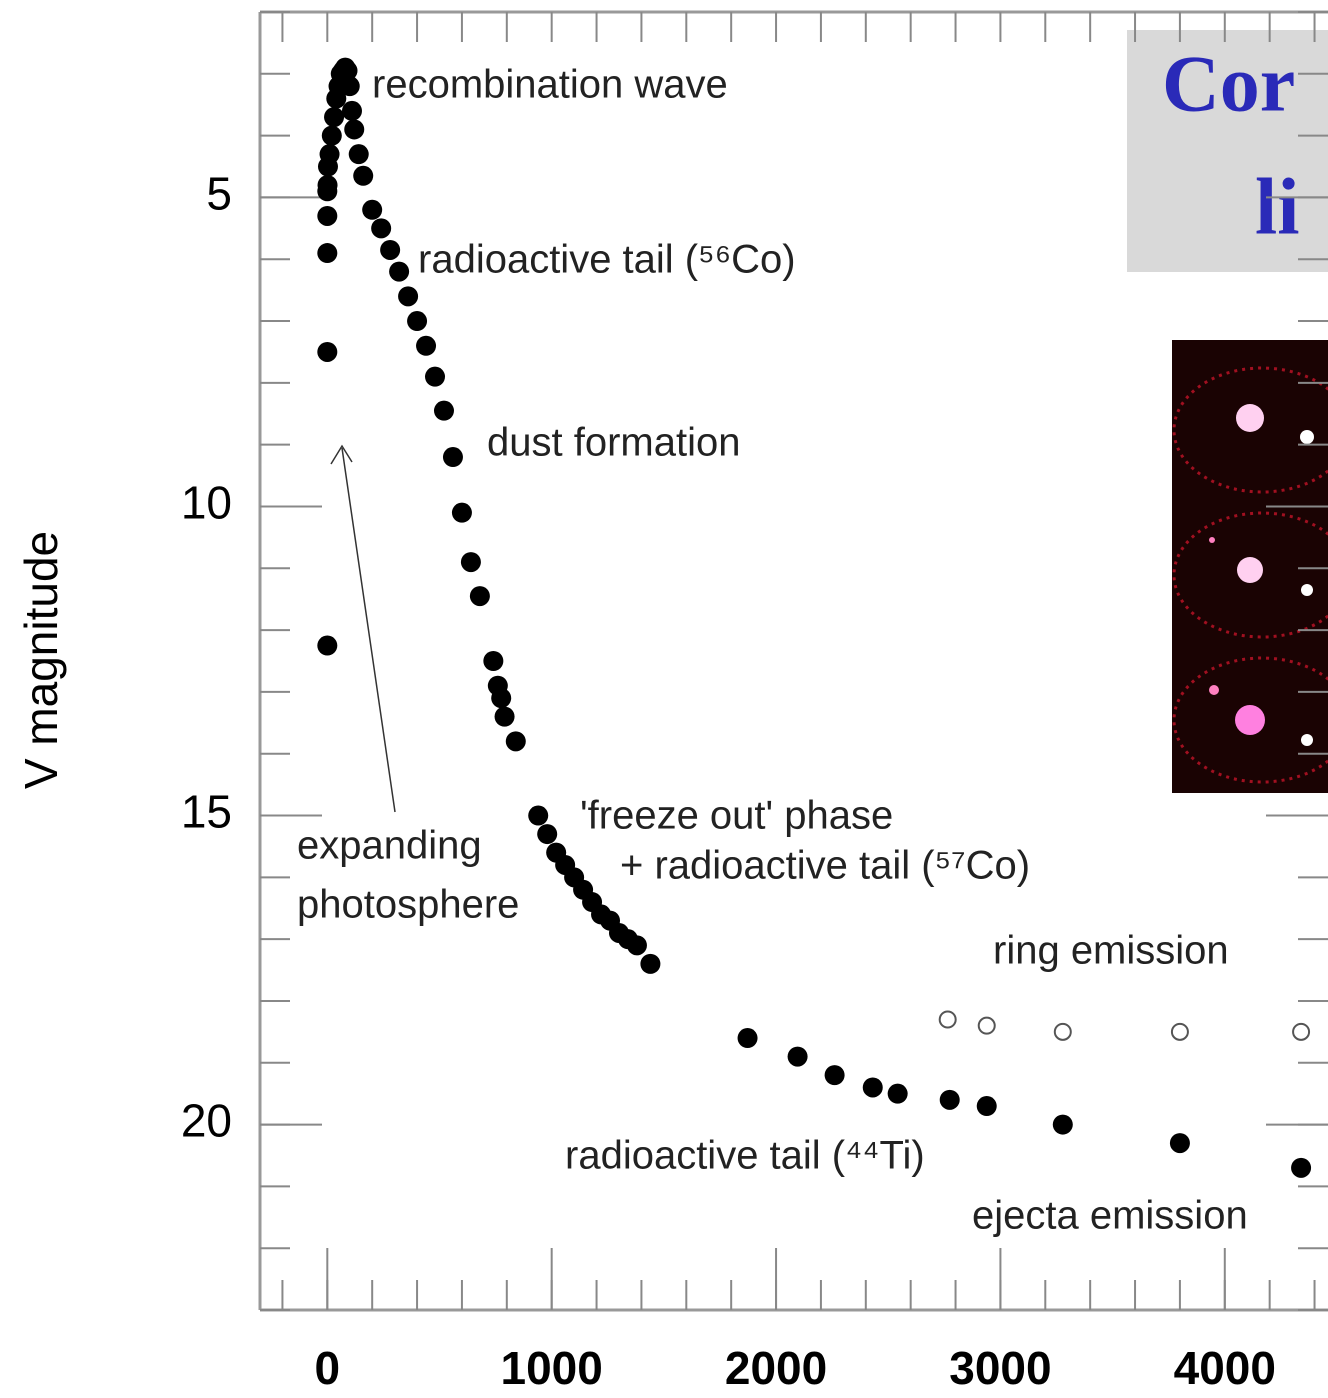 This screenshot has width=1328, height=1398. Describe the element at coordinates (776, 1368) in the screenshot. I see `x-tick-label: 2000` at that location.